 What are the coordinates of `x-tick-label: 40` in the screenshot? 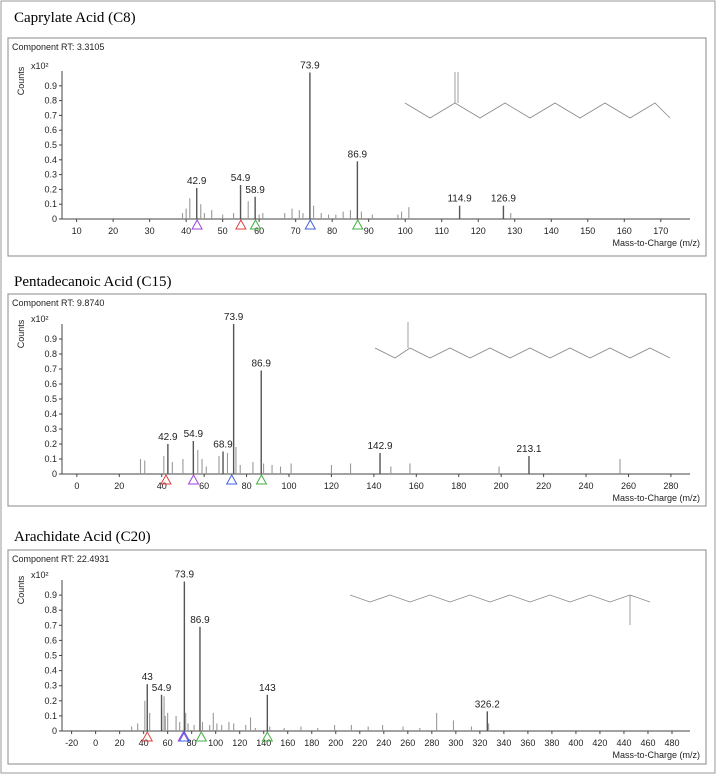 It's located at (162, 486).